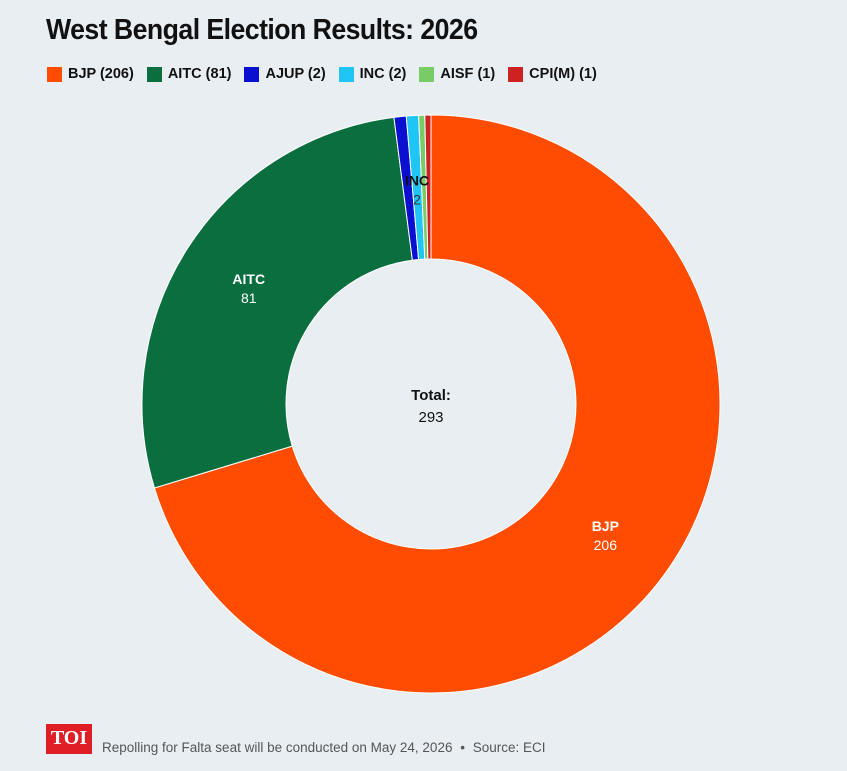  Describe the element at coordinates (154, 74) in the screenshot. I see `legend-swatch-aitc` at that location.